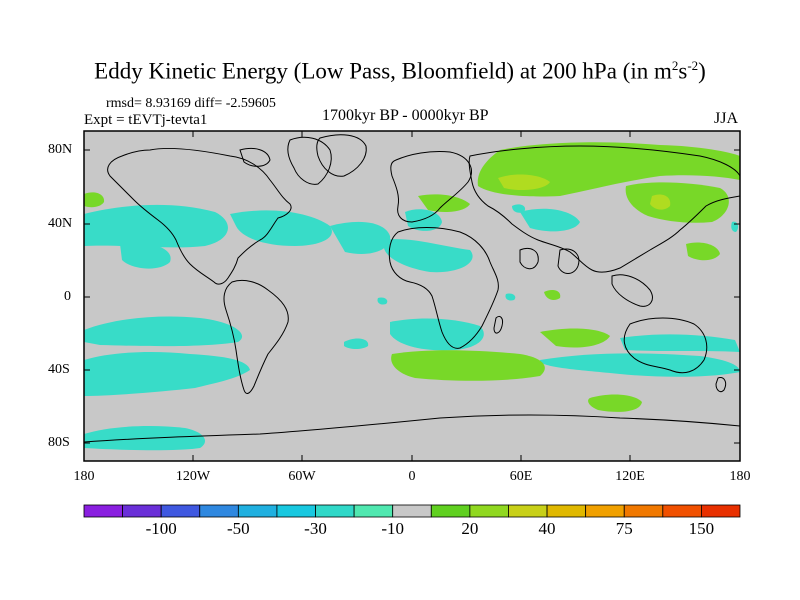  I want to click on colorbar-label-6: 75, so click(624, 528).